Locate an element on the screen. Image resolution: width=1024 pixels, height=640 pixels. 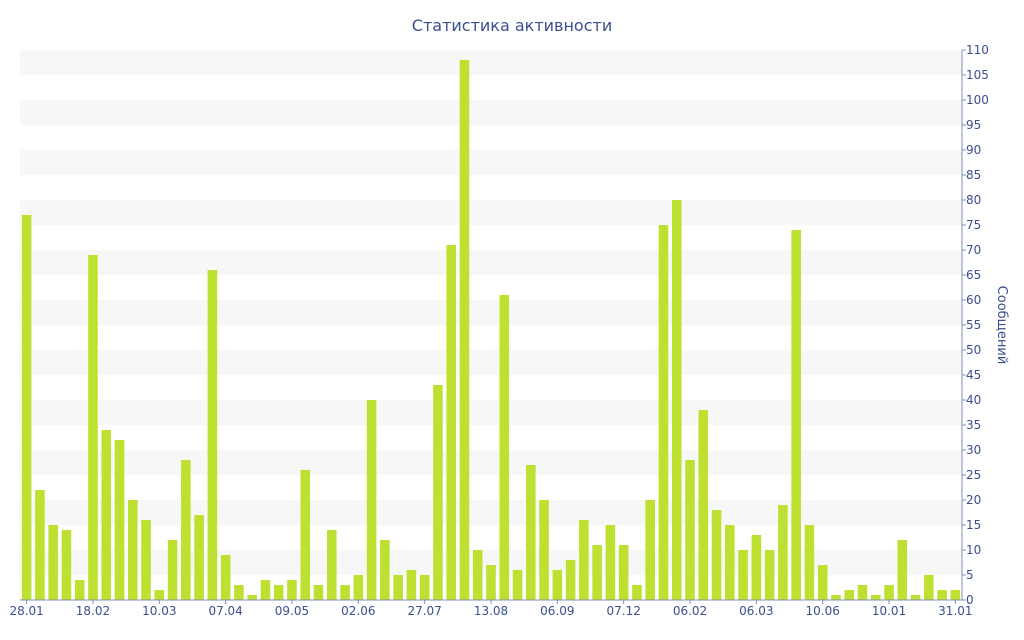
y-tick-label: 80 is located at coordinates (973, 200).